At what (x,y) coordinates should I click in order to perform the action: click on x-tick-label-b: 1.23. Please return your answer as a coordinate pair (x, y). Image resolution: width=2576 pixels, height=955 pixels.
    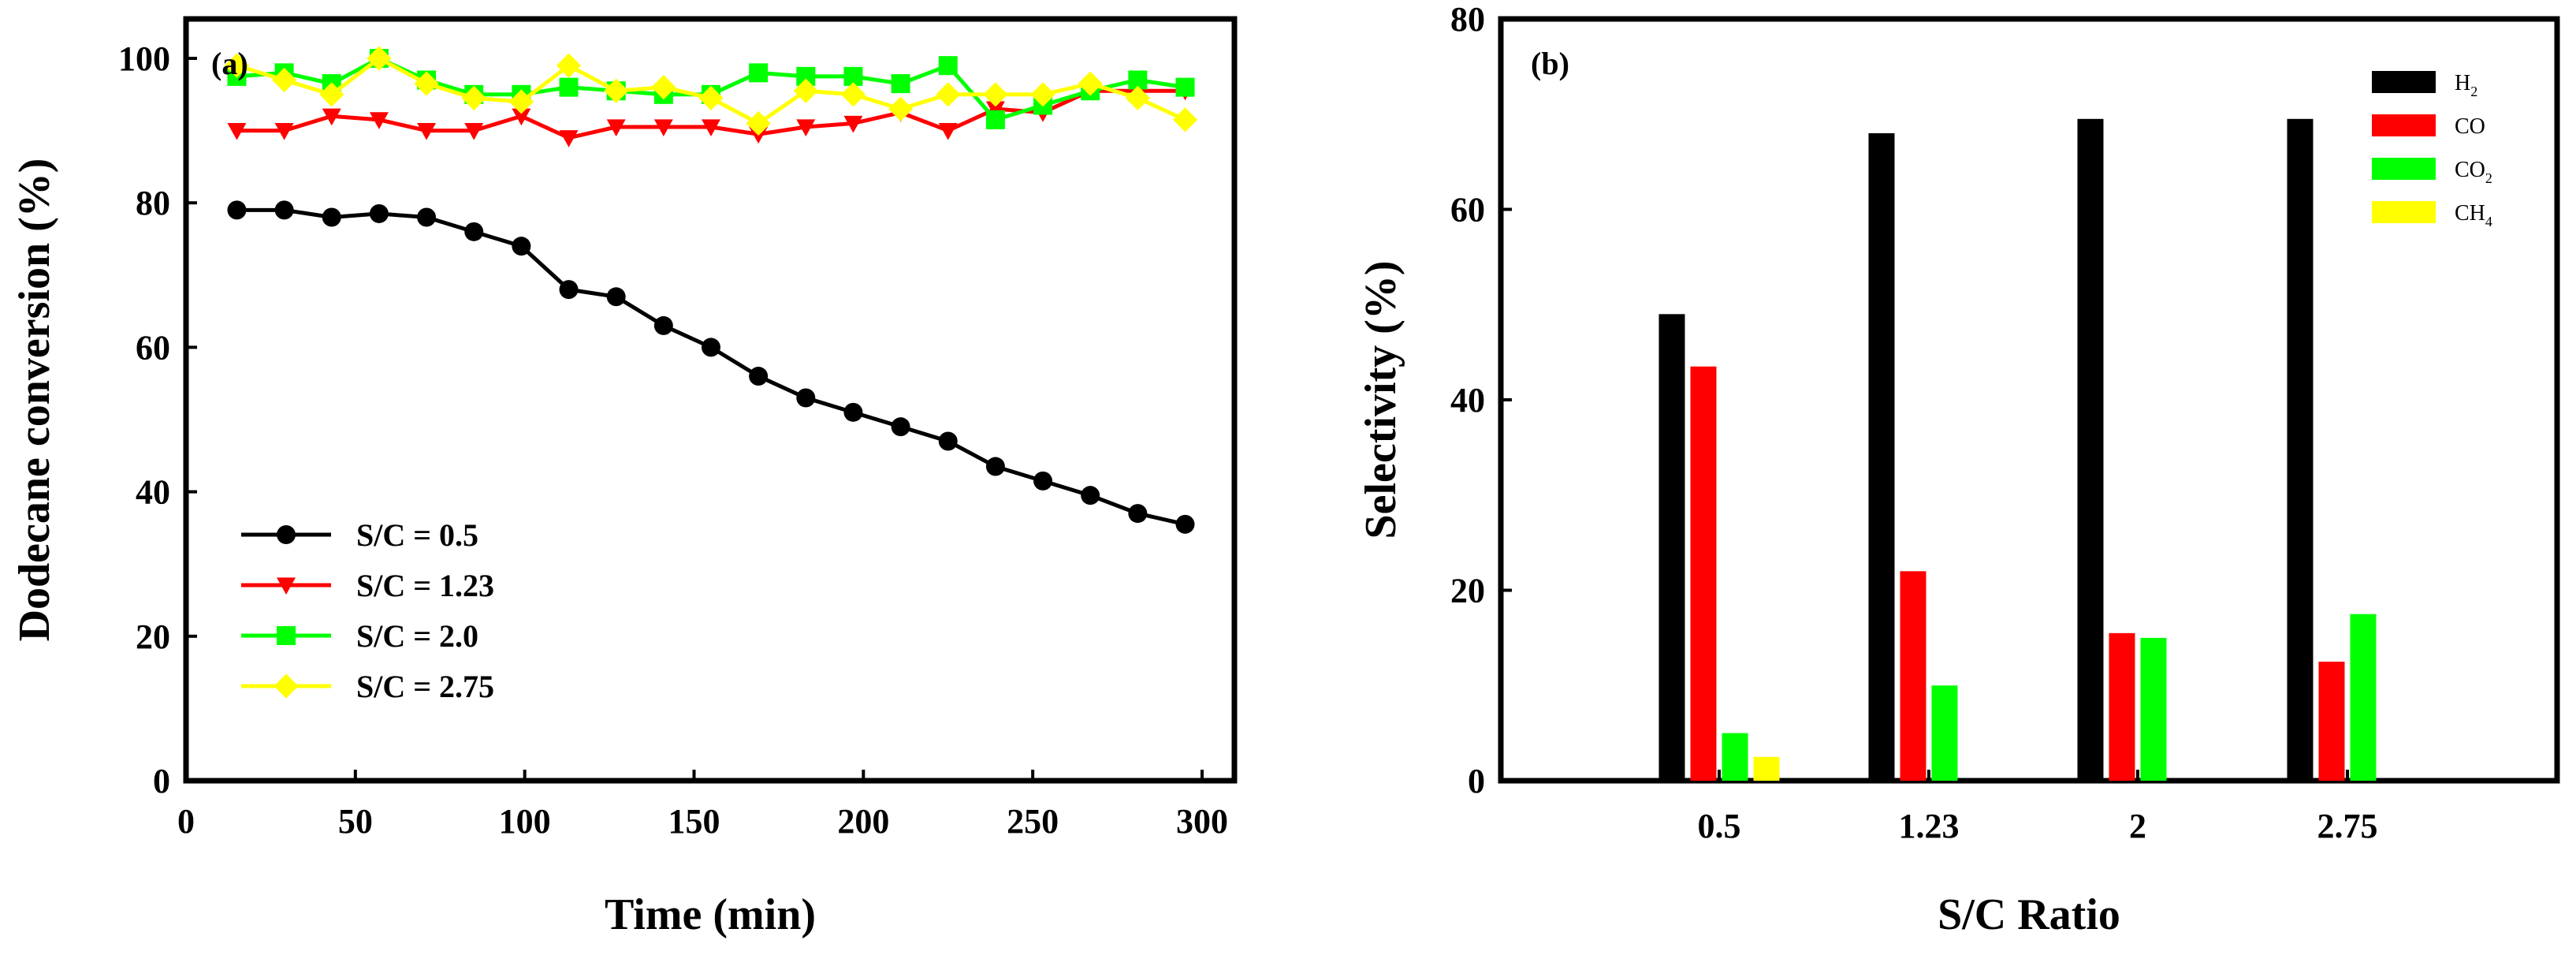
    Looking at the image, I should click on (1929, 826).